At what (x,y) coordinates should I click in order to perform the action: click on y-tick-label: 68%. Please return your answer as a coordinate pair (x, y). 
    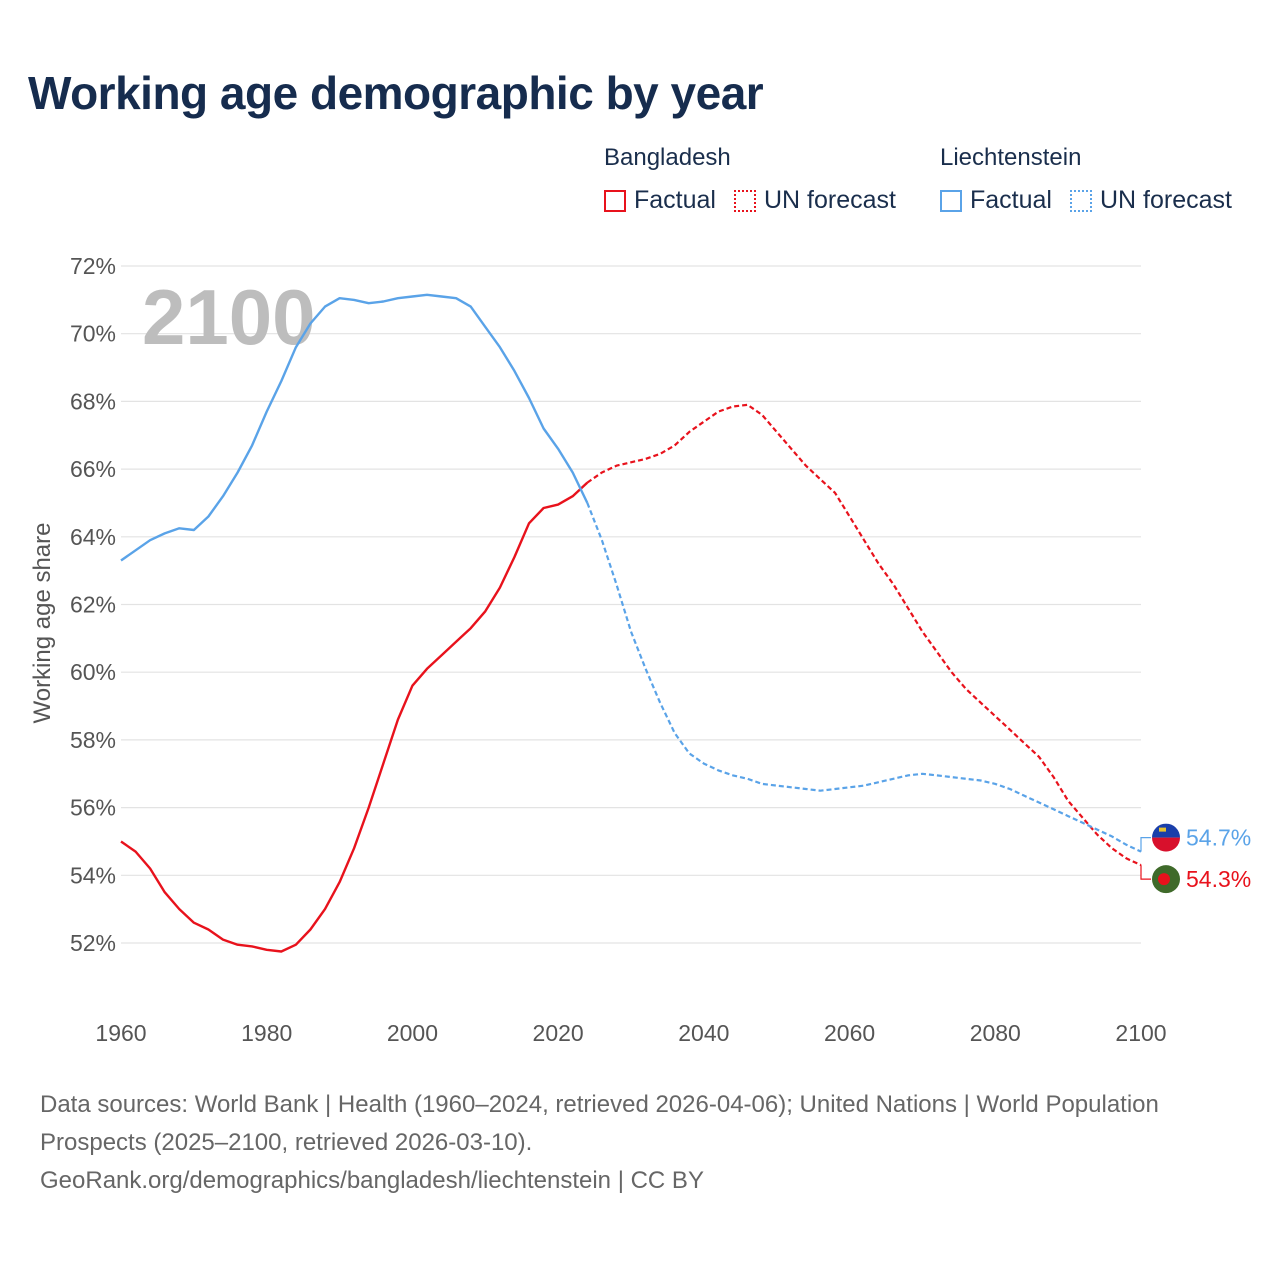
    Looking at the image, I should click on (93, 401).